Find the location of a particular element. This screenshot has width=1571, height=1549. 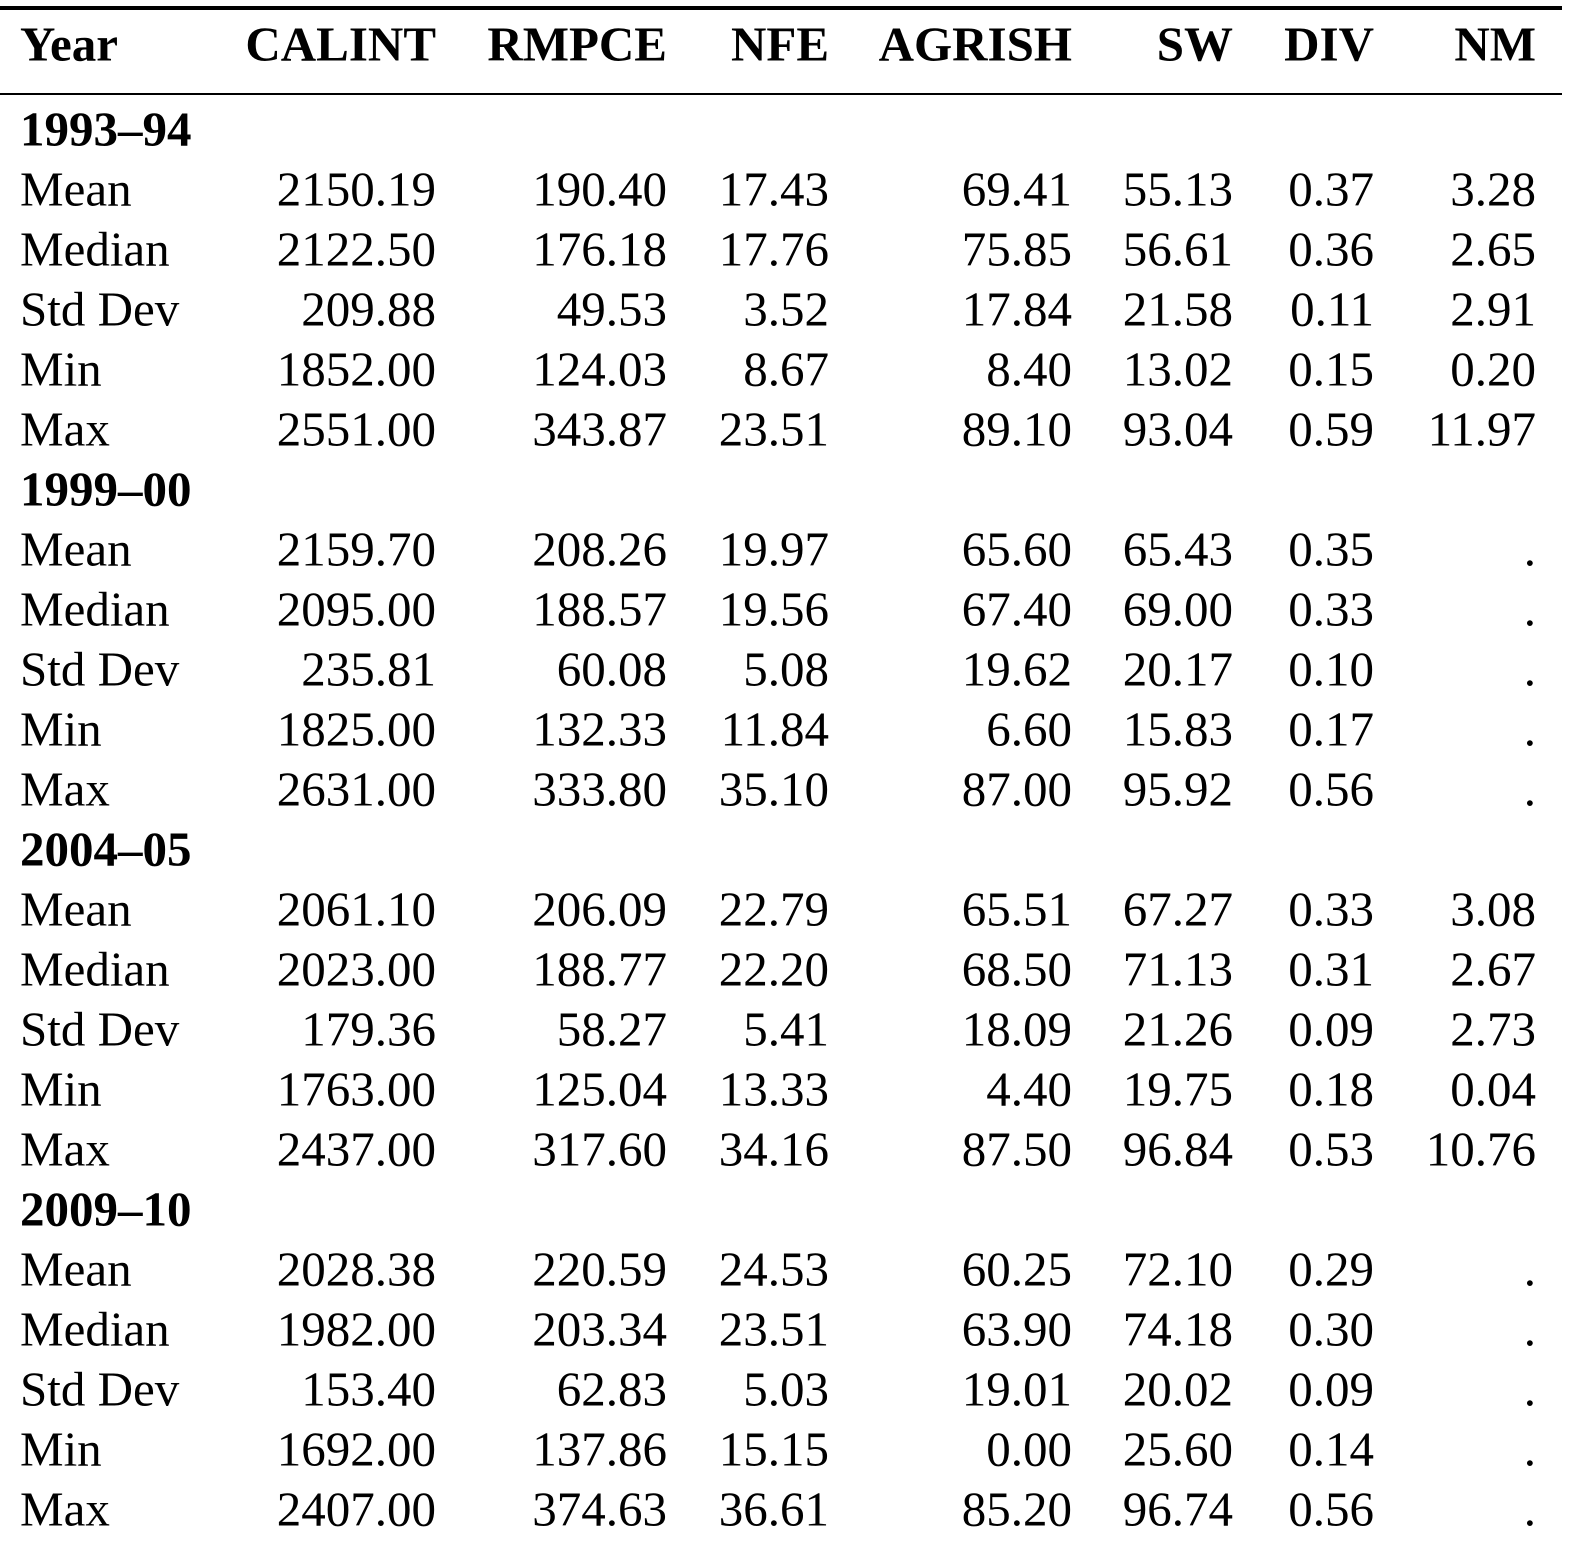

cell: 13.33 is located at coordinates (774, 1088).